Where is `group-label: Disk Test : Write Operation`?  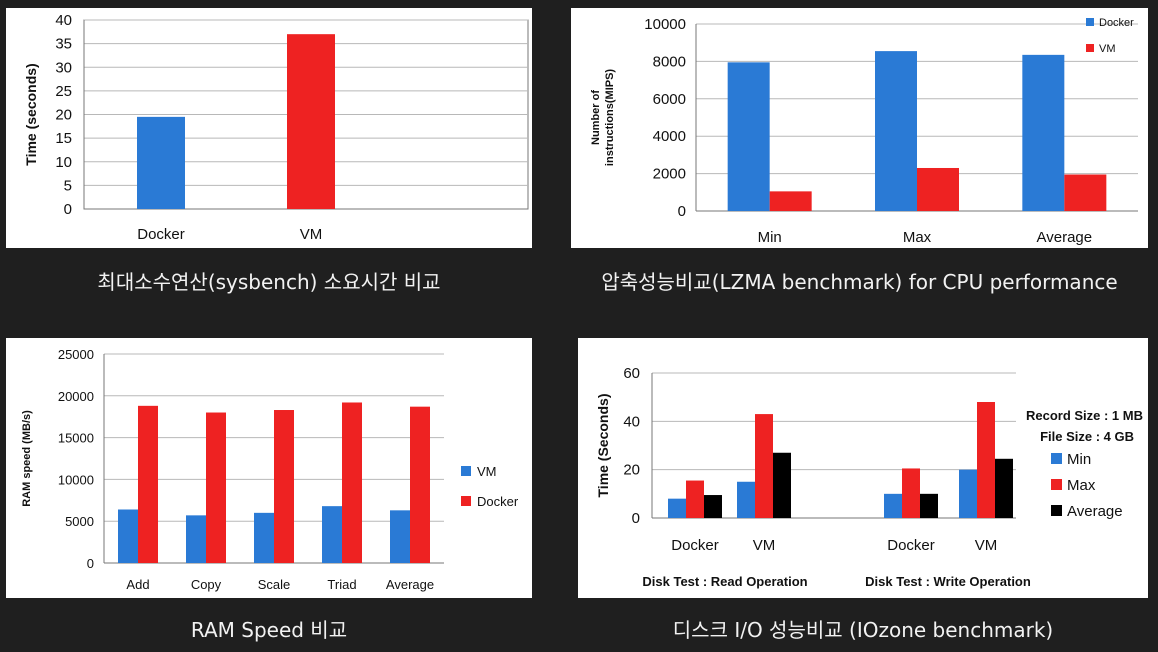 group-label: Disk Test : Write Operation is located at coordinates (948, 581).